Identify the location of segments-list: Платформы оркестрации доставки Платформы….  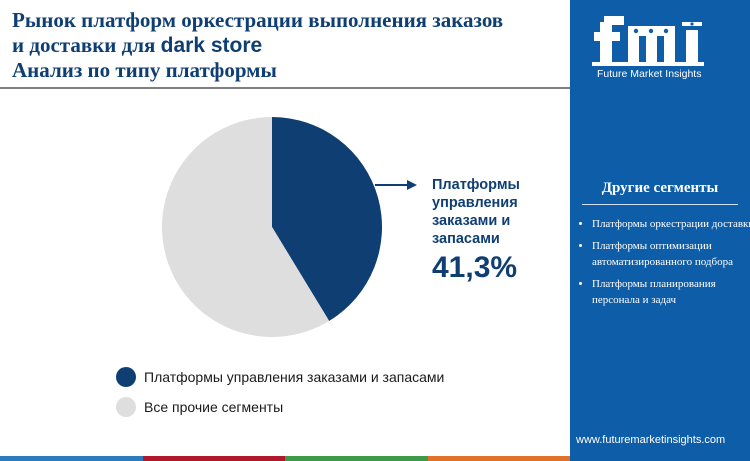
(664, 265).